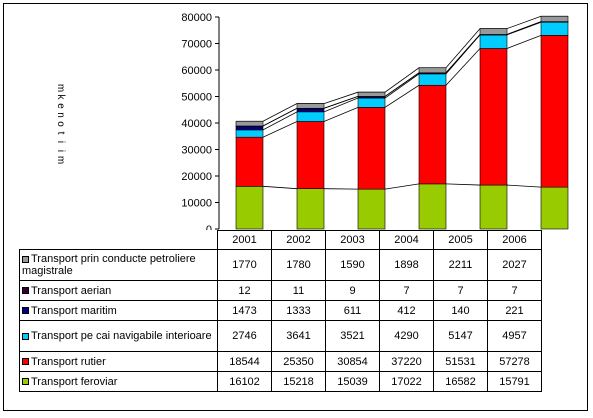  I want to click on y-tick-label: 80000, so click(196, 18).